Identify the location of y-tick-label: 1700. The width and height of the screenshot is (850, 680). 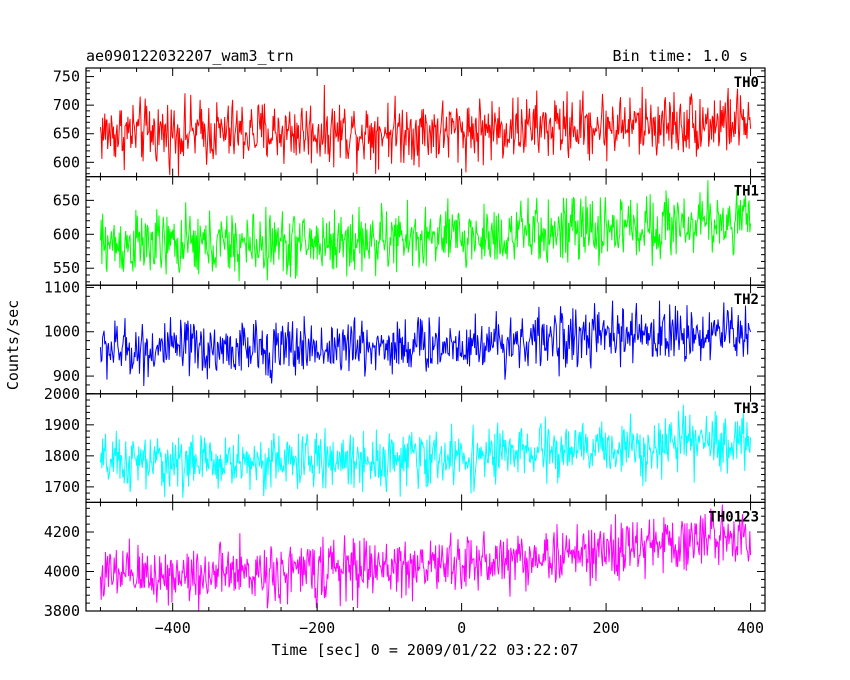
(62, 487).